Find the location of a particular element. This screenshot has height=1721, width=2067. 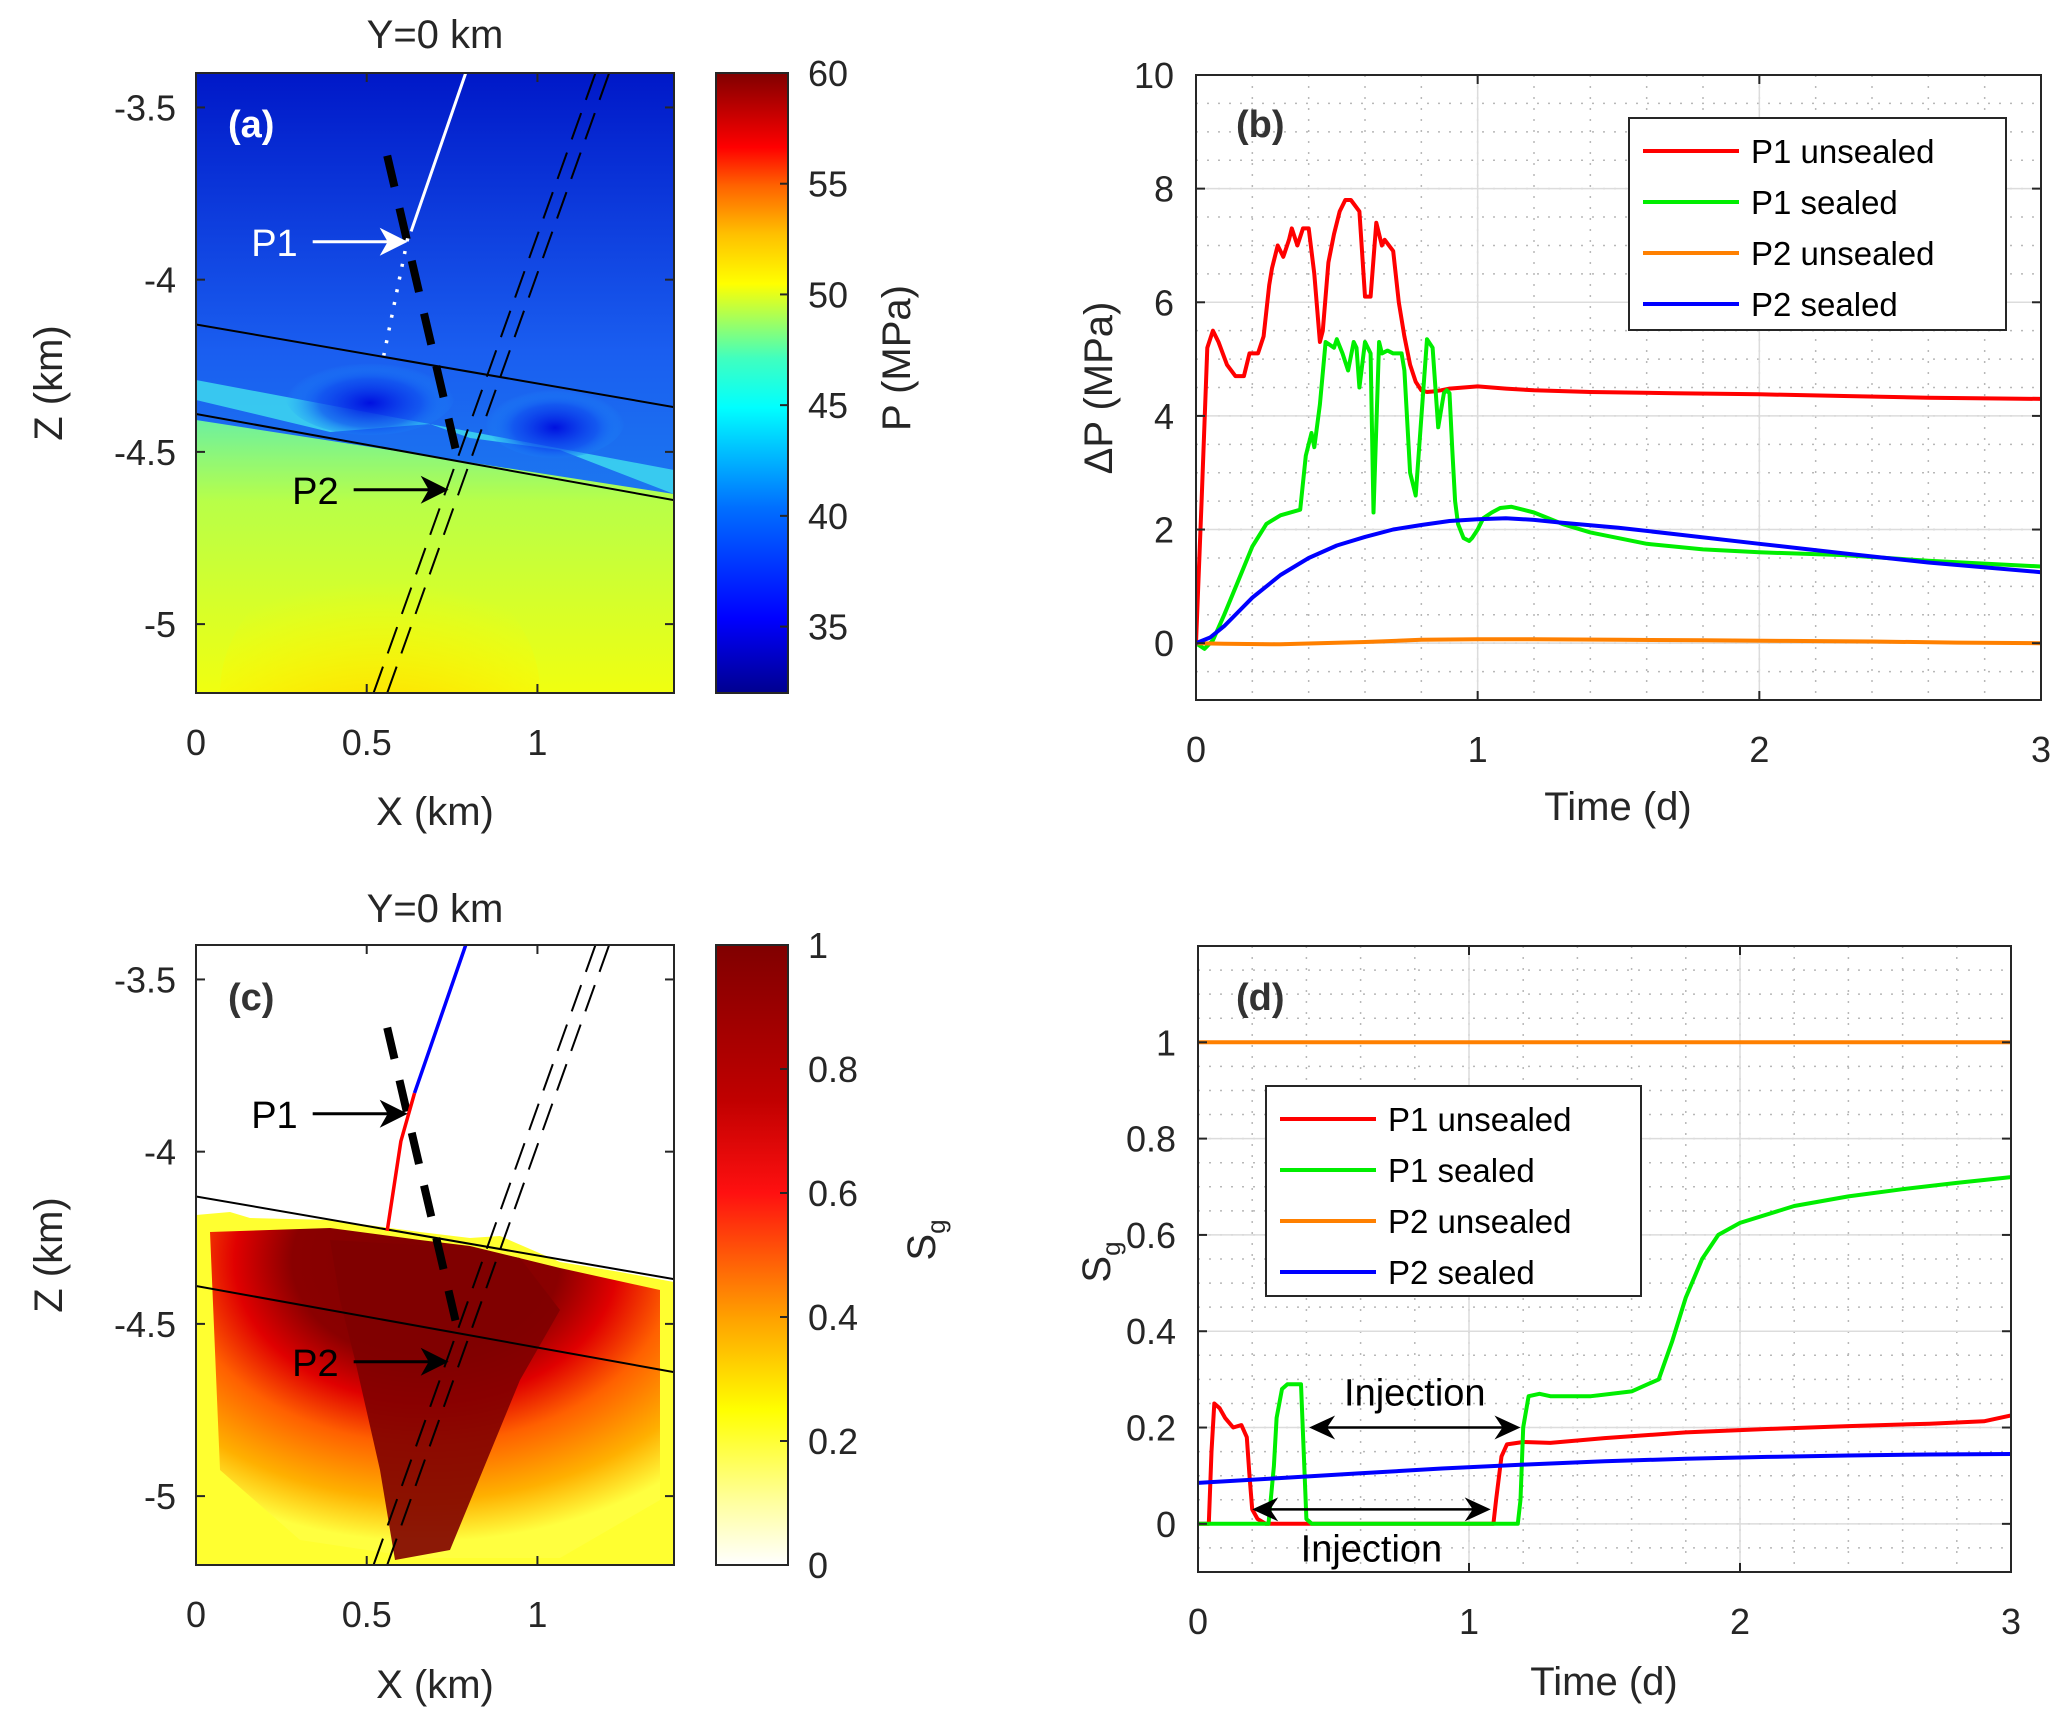

colorbar-tick-label: 0.4 is located at coordinates (833, 1317).